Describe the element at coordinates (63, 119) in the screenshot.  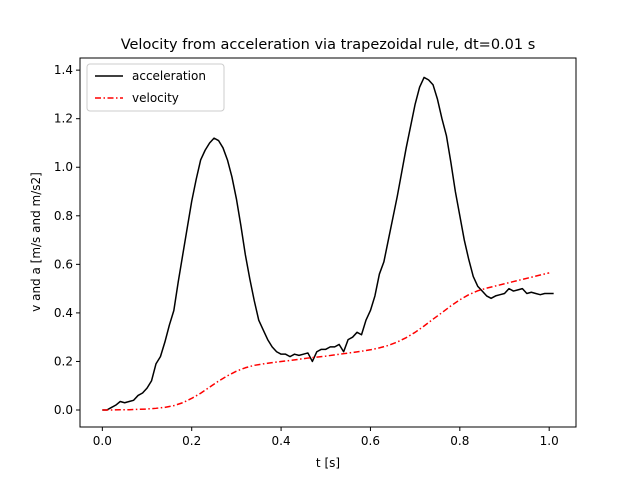
I see `y-tick-label: 1.2` at that location.